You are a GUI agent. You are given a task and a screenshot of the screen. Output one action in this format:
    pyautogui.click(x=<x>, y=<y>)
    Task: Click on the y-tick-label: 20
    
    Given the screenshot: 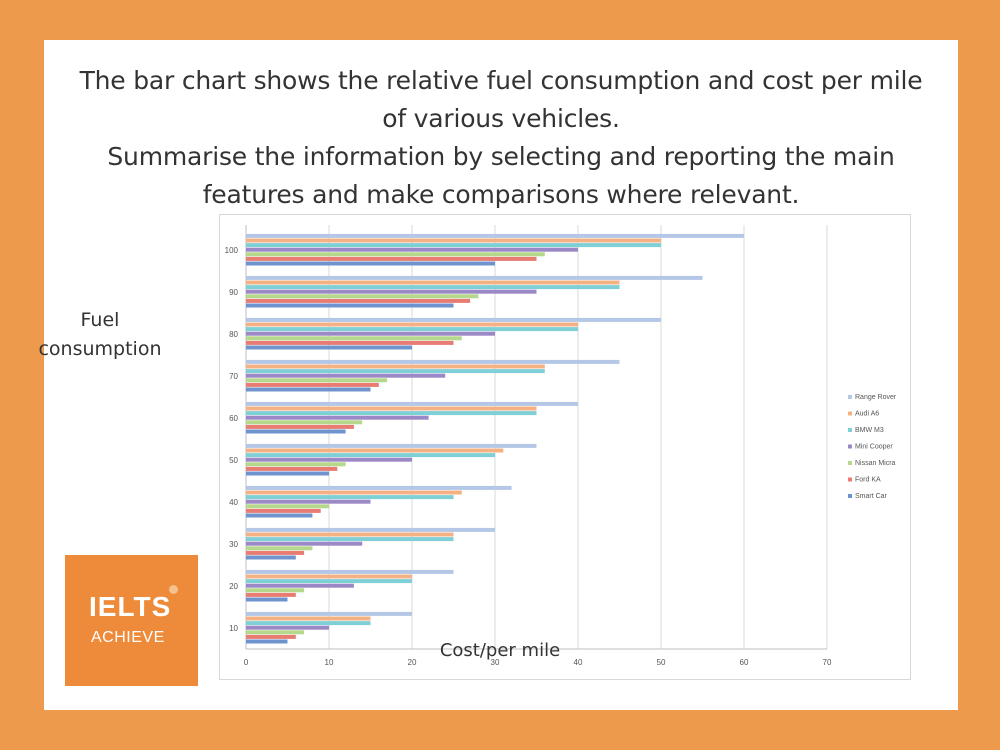 What is the action you would take?
    pyautogui.click(x=233, y=586)
    